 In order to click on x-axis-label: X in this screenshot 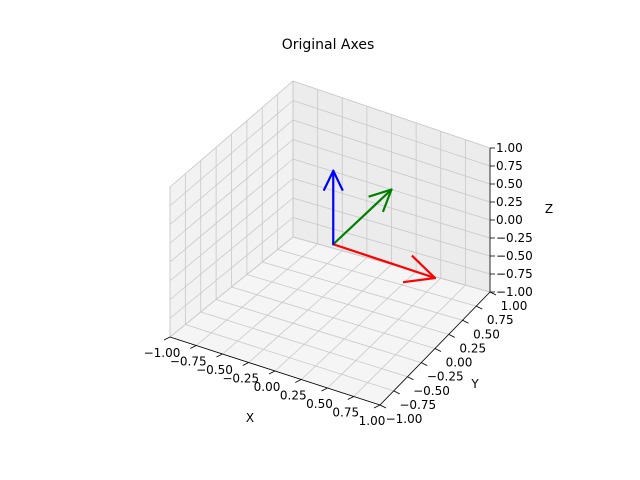, I will do `click(250, 418)`.